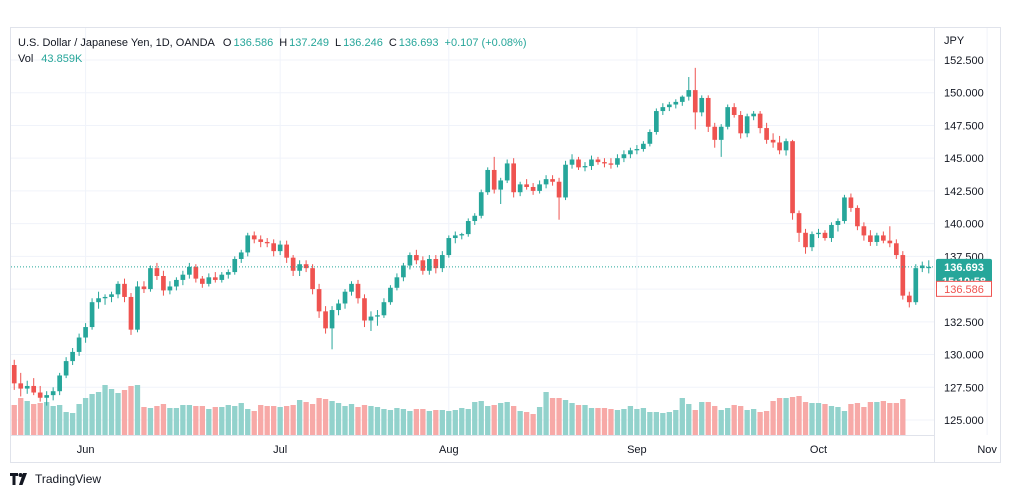  Describe the element at coordinates (55, 479) in the screenshot. I see `tradingview-footer: TradingView` at that location.